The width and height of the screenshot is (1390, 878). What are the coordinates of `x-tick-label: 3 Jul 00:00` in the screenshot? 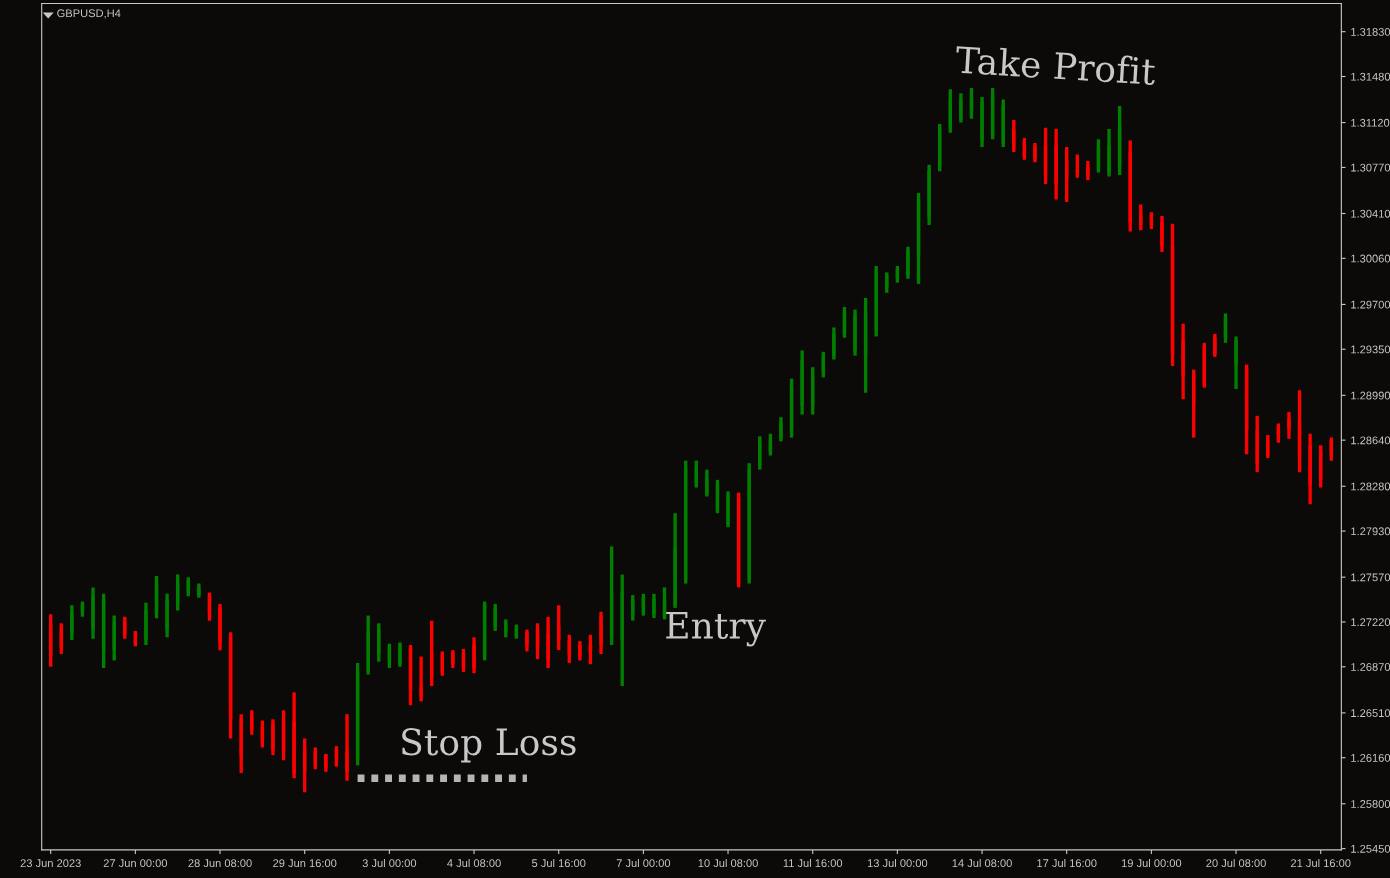 It's located at (389, 863).